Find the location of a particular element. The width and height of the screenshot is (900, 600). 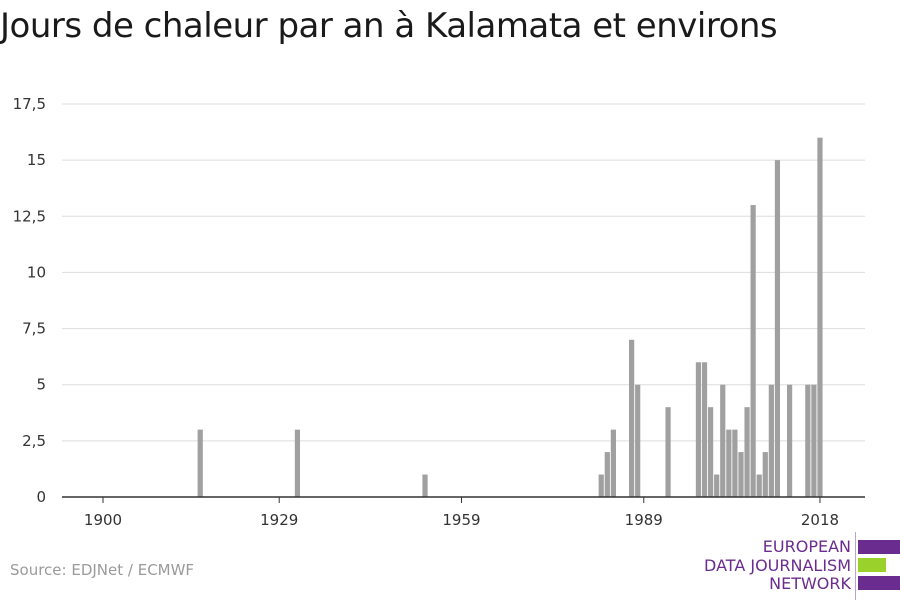

edjnet-logo-mark is located at coordinates (877, 566).